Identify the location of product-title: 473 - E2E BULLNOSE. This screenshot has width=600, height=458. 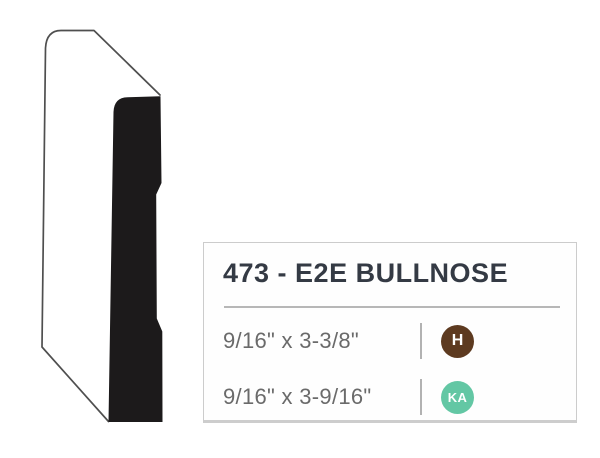
(366, 273).